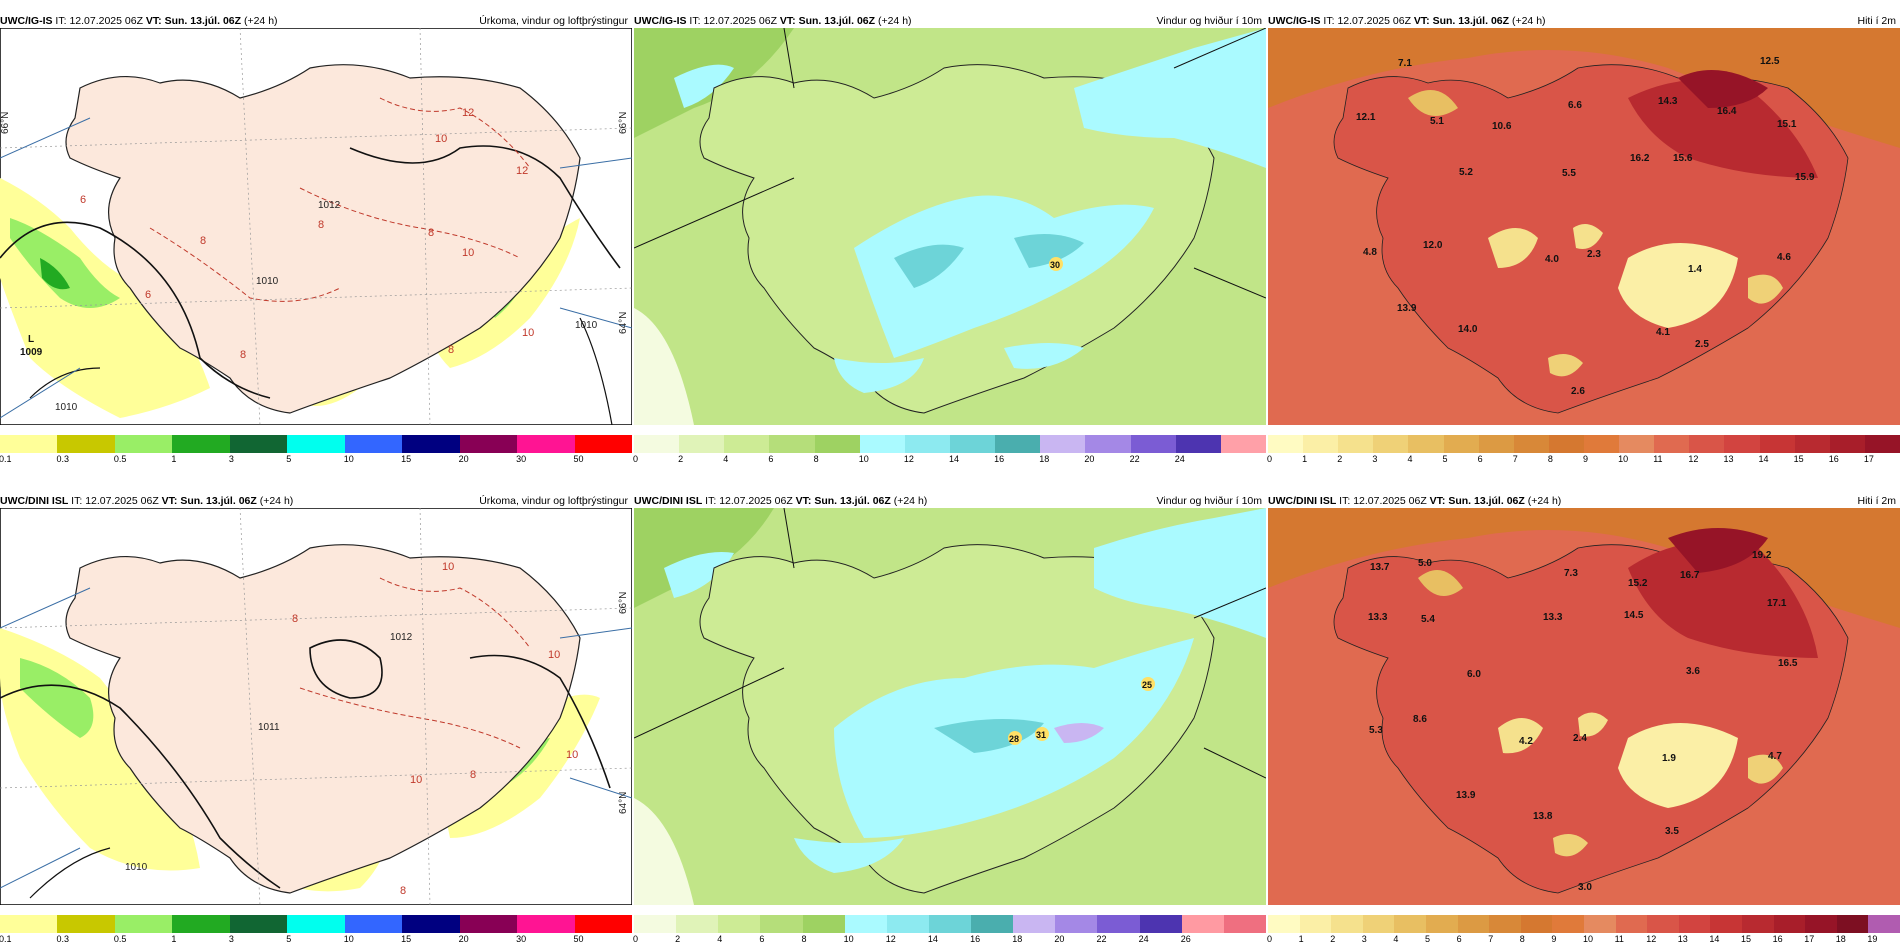 This screenshot has width=1900, height=950. What do you see at coordinates (174, 939) in the screenshot?
I see `colorbar-tick: 1` at bounding box center [174, 939].